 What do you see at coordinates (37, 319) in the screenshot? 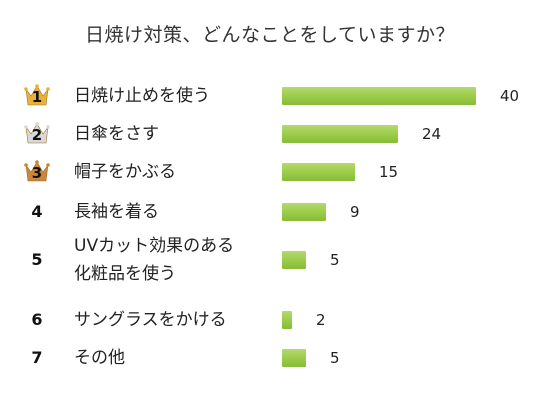
I see `rank-number: 6` at bounding box center [37, 319].